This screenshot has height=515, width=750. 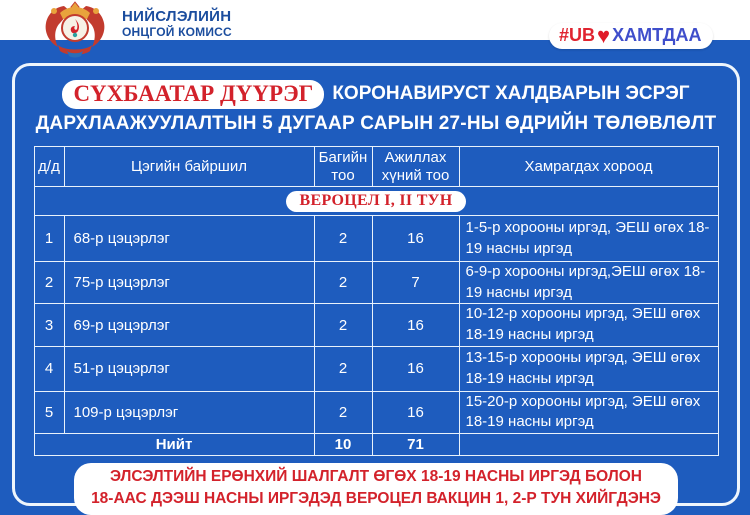 I want to click on hashtag-badge: #UB ♥ ХАМТДАА, so click(x=631, y=35).